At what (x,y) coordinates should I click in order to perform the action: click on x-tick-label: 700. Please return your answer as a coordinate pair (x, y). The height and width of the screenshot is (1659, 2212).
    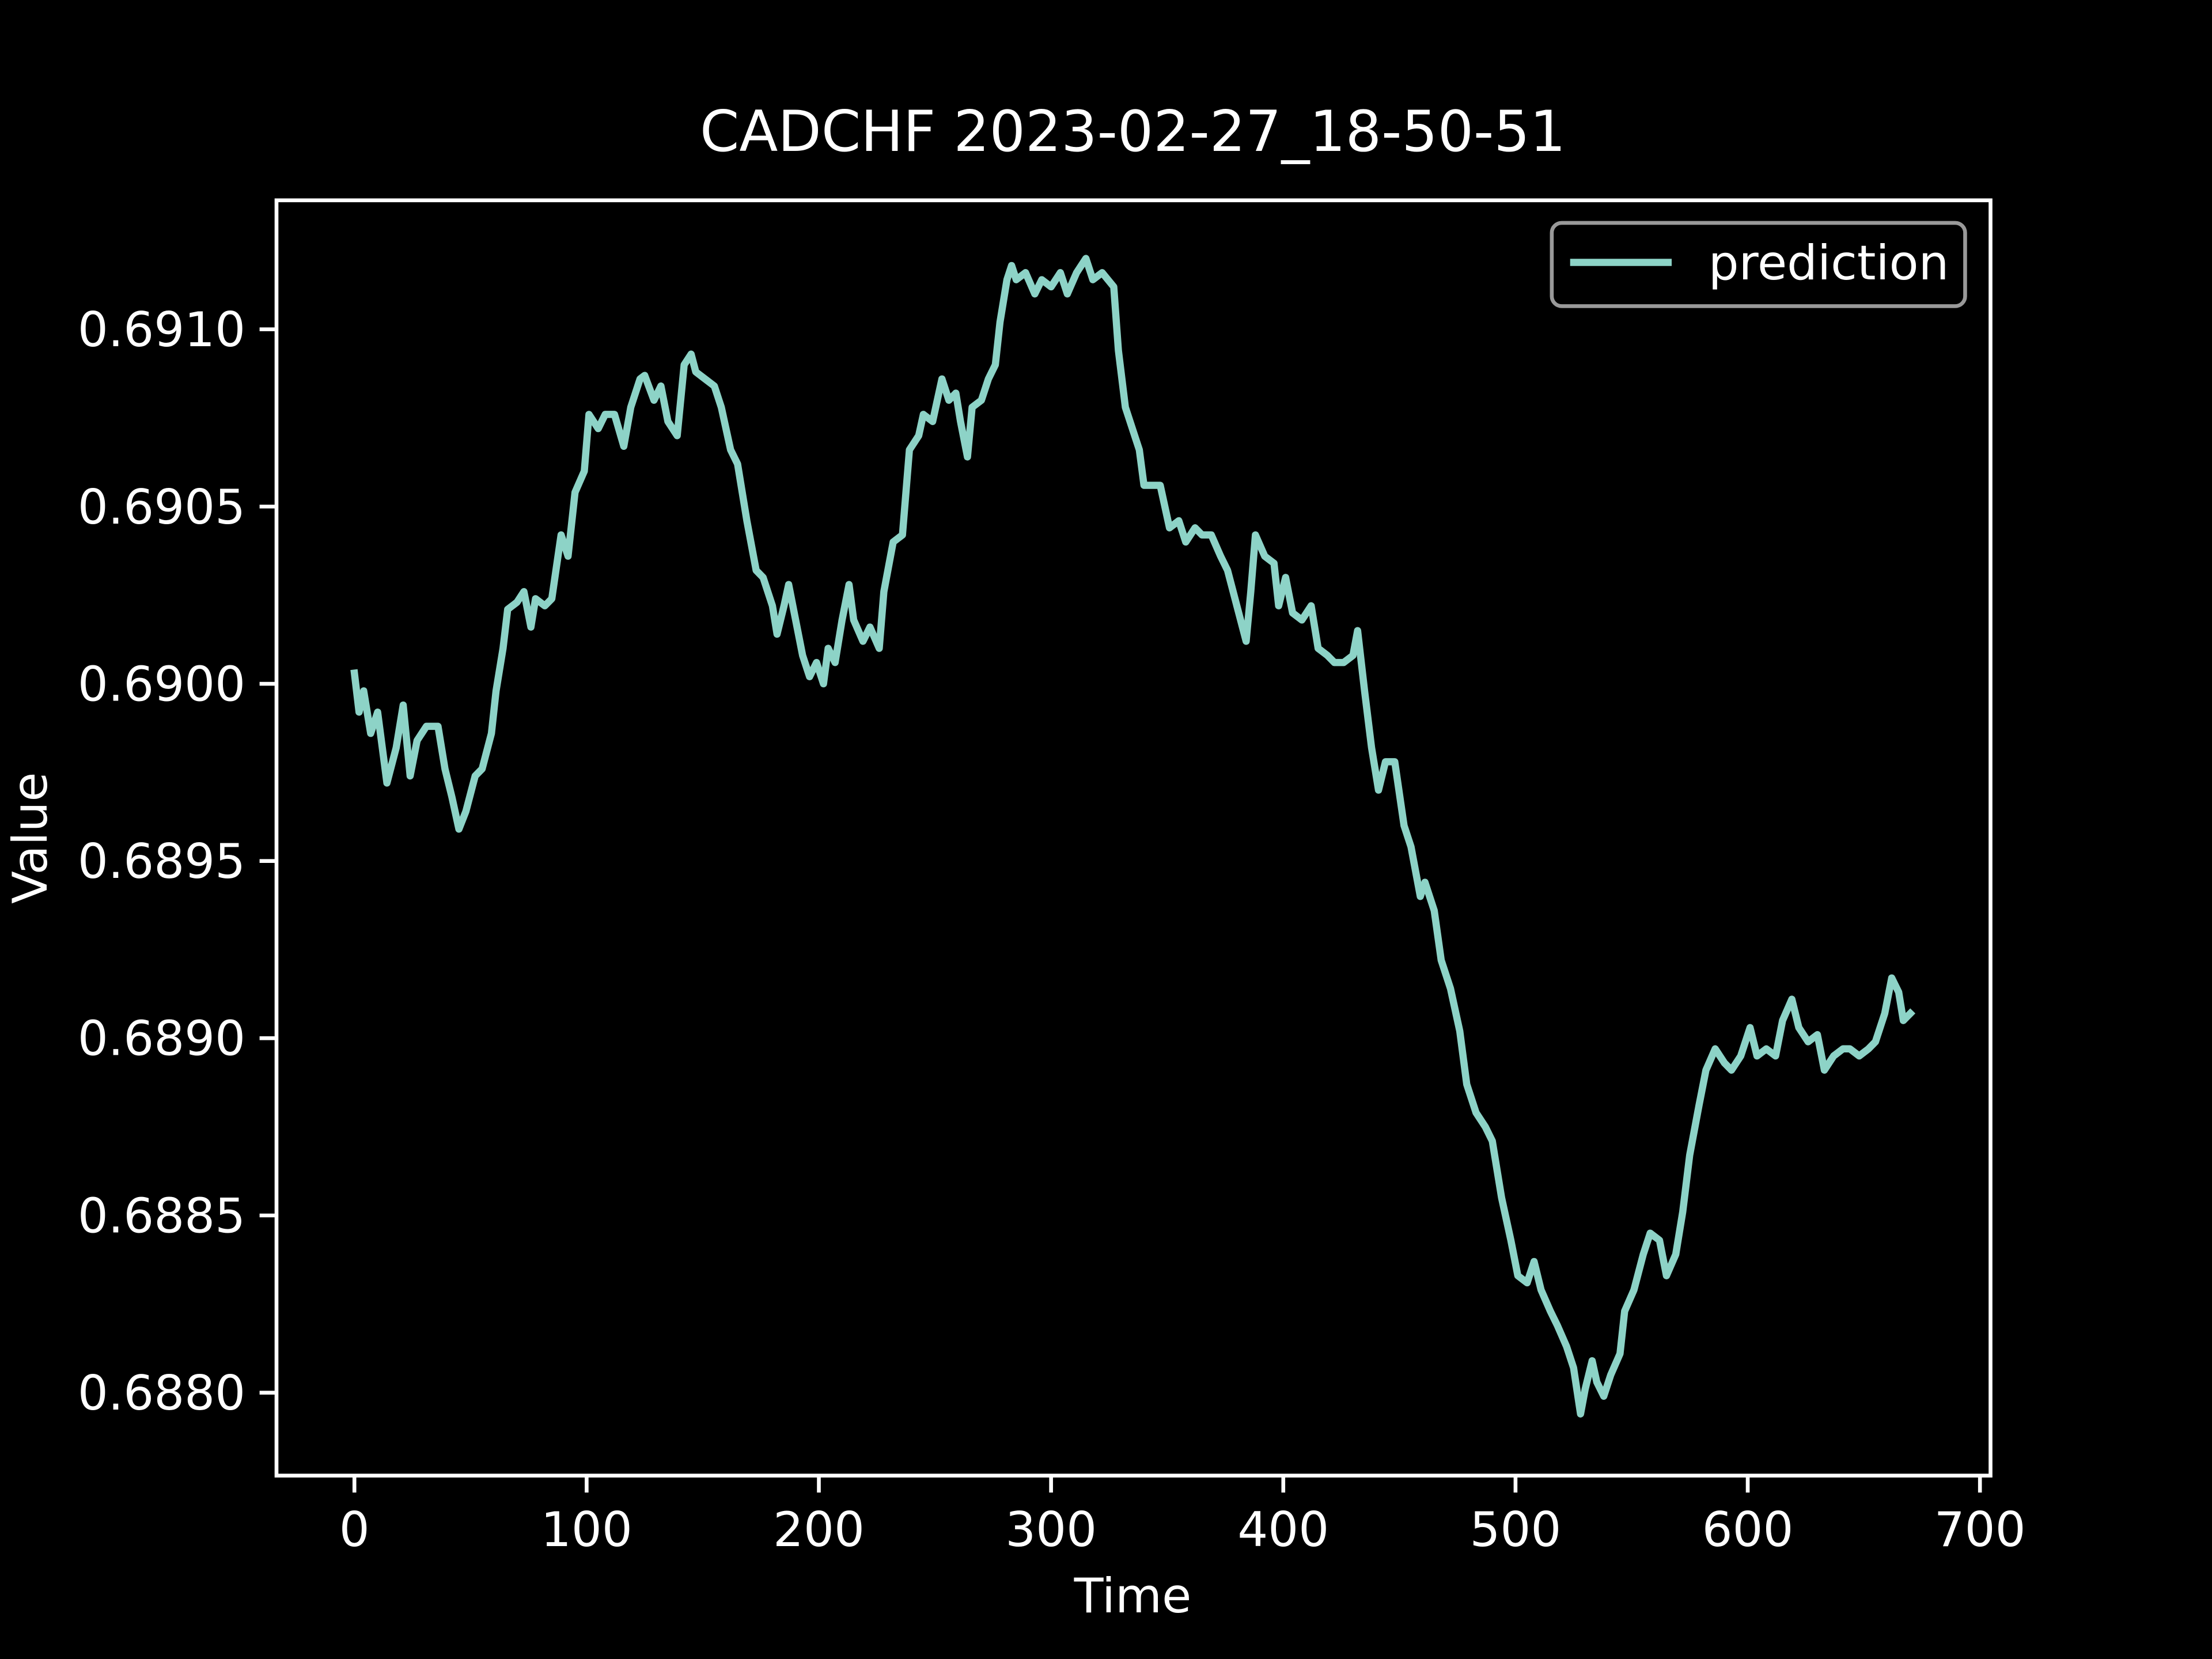
    Looking at the image, I should click on (1980, 1530).